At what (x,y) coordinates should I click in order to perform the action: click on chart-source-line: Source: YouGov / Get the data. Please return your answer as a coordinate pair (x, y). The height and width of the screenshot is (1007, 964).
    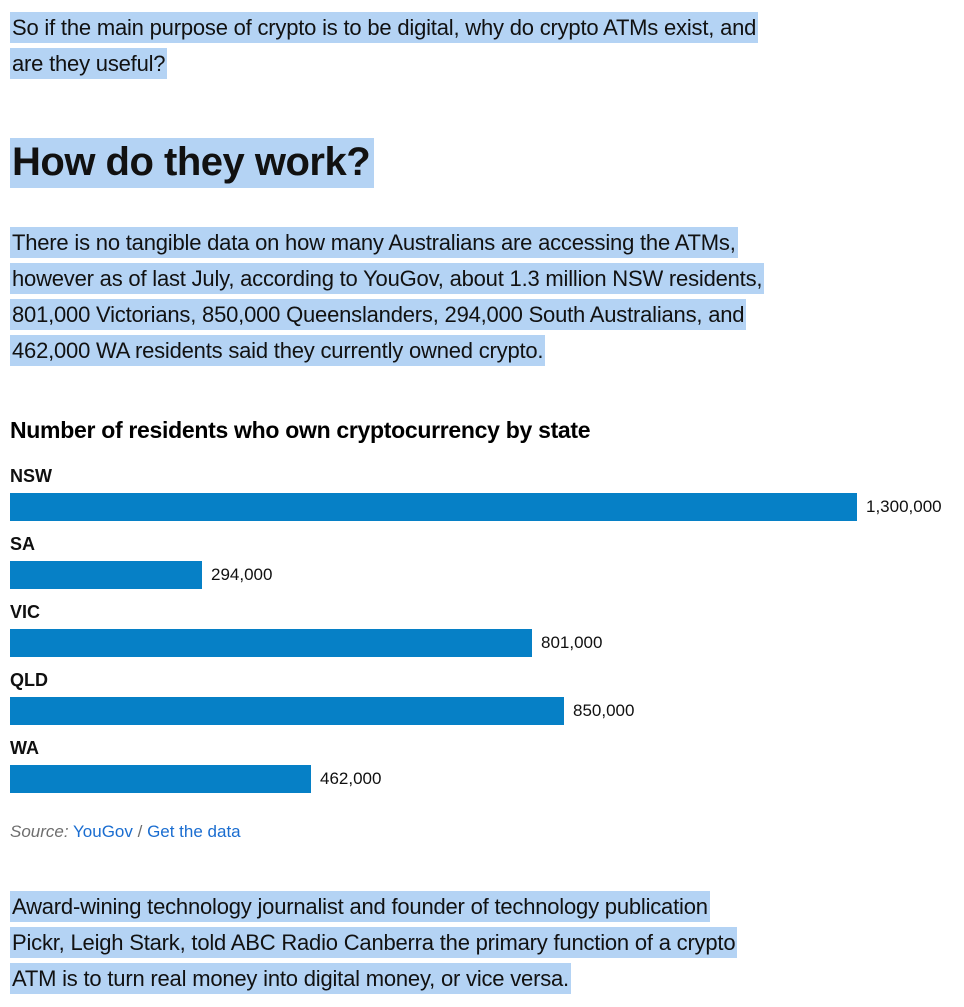
    Looking at the image, I should click on (484, 832).